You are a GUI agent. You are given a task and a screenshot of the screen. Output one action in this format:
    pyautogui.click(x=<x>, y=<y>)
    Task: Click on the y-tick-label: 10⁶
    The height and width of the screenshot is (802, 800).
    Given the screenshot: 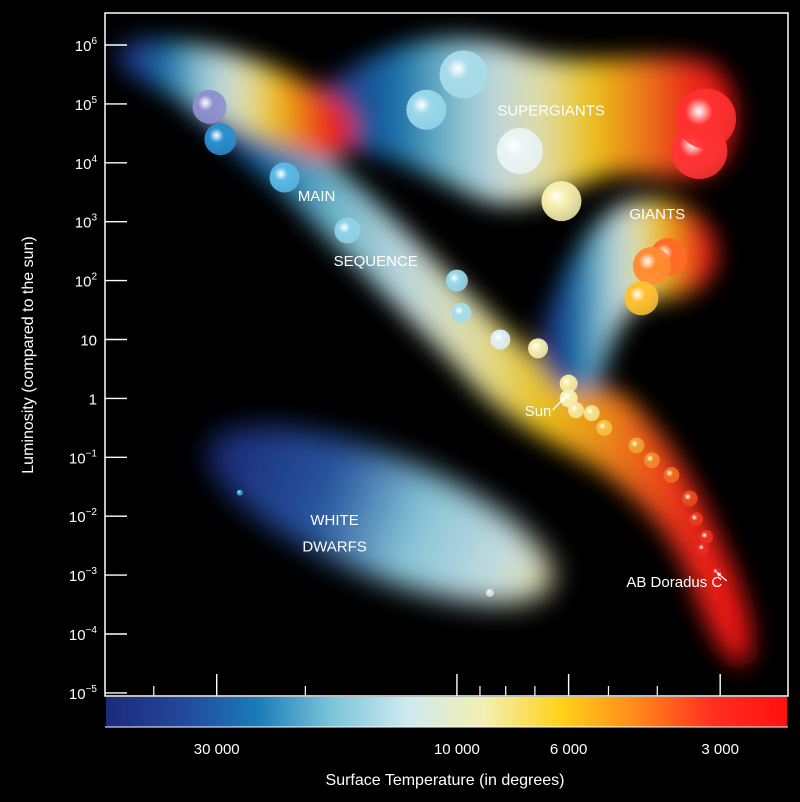 What is the action you would take?
    pyautogui.click(x=86, y=45)
    